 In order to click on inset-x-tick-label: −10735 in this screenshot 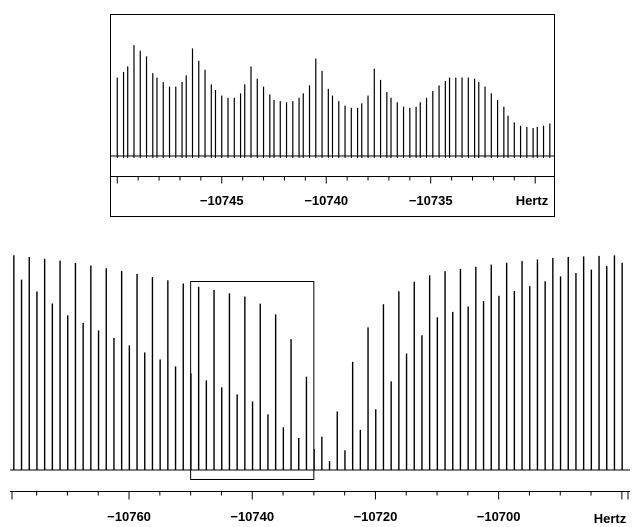, I will do `click(431, 200)`.